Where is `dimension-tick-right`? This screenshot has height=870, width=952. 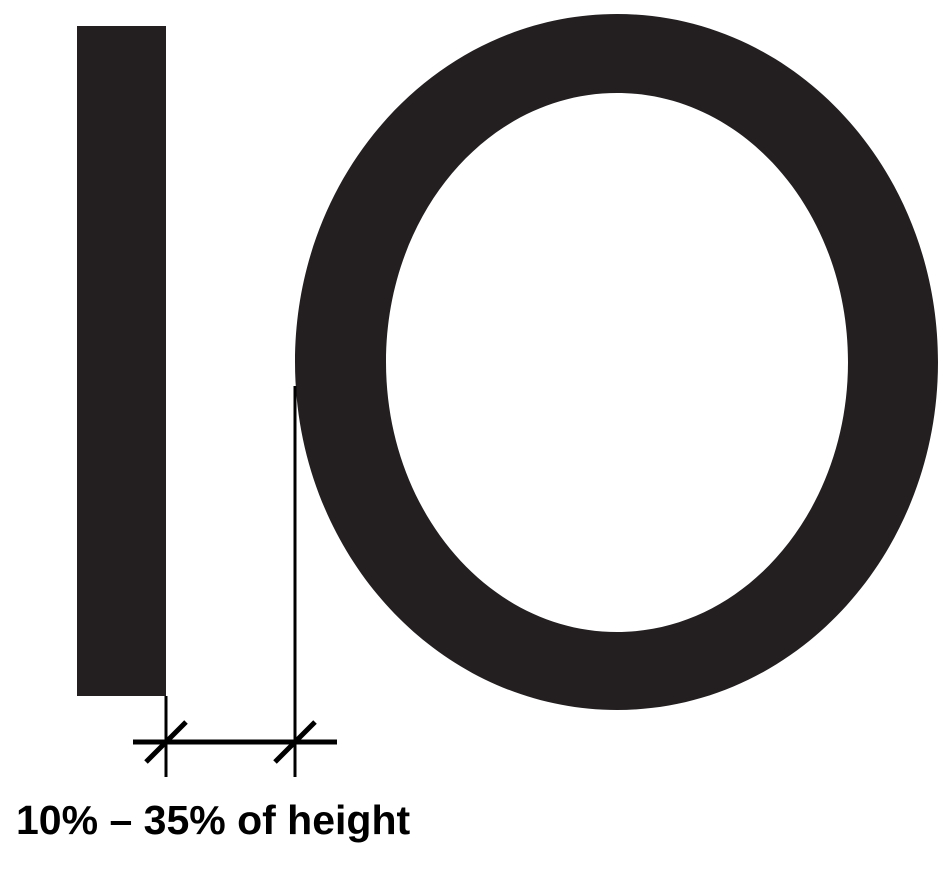 dimension-tick-right is located at coordinates (295, 742).